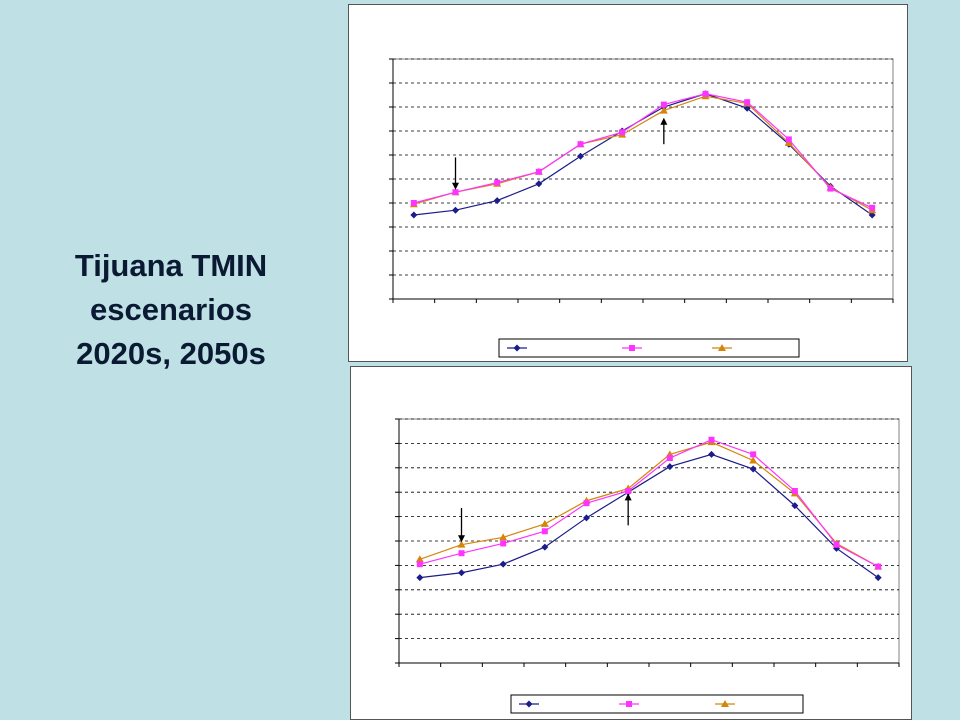 The width and height of the screenshot is (960, 720). I want to click on legend-item-Med_OBS, so click(529, 704).